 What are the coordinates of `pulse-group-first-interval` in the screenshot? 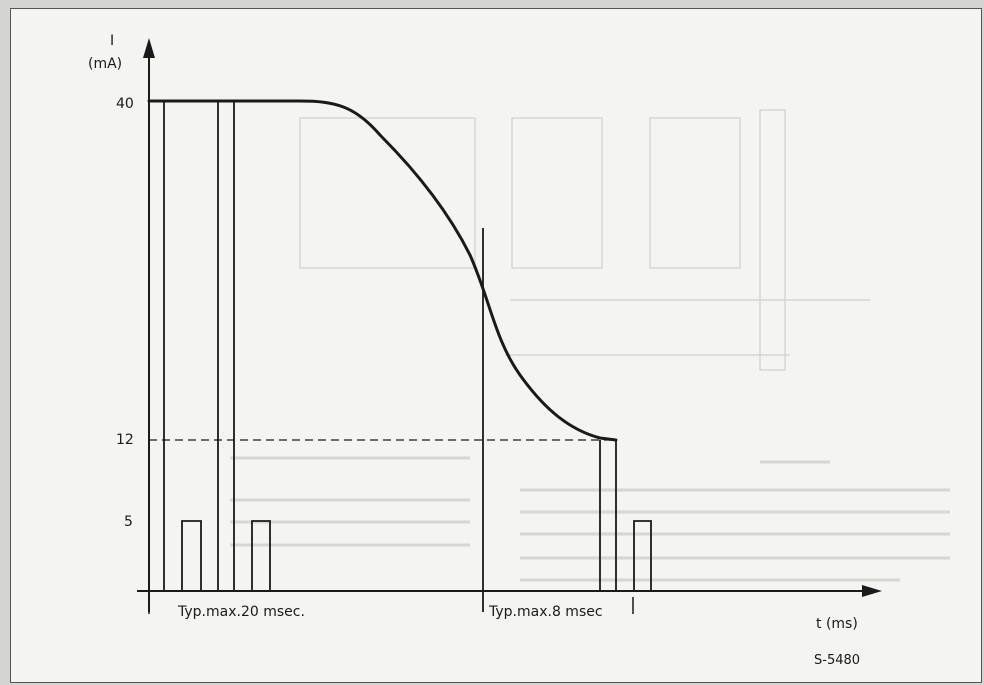 It's located at (217, 346).